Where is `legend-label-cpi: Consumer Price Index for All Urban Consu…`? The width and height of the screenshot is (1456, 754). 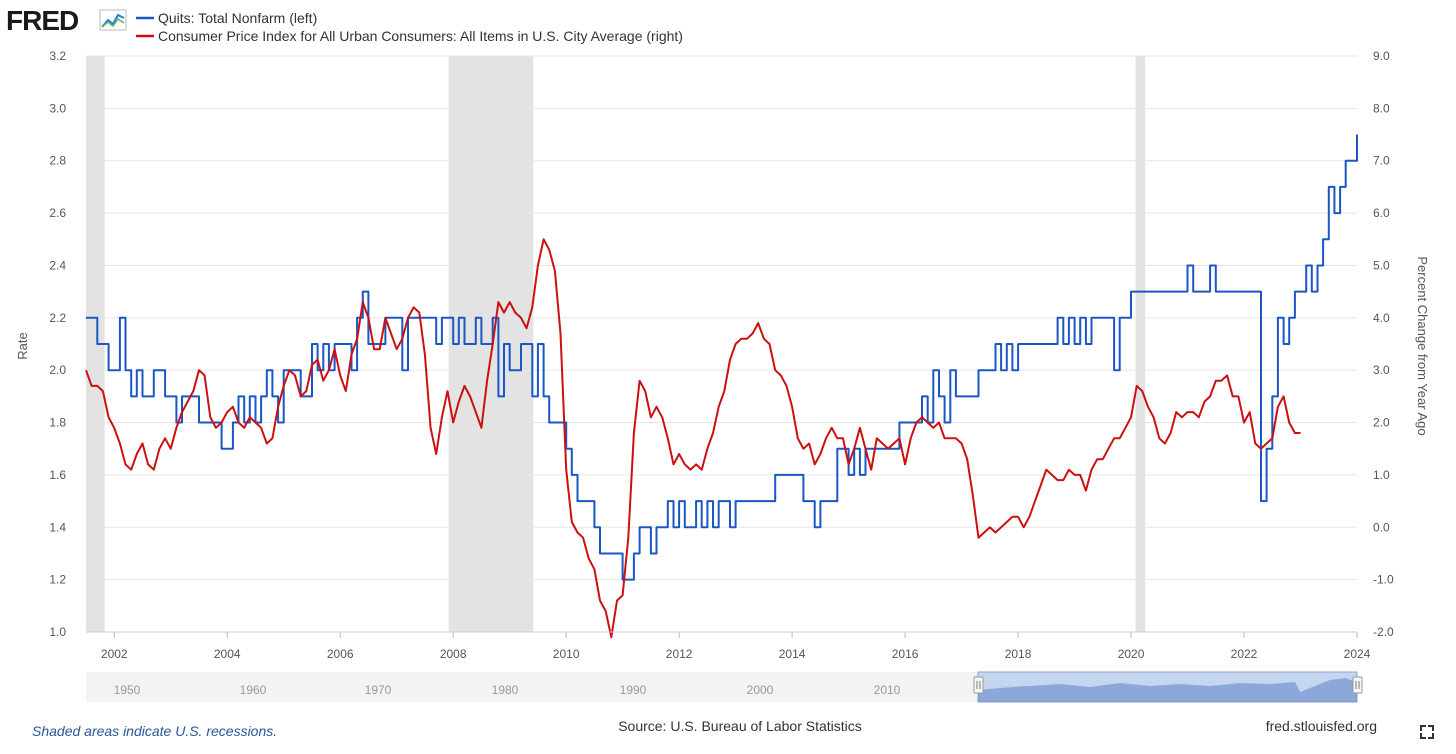
legend-label-cpi: Consumer Price Index for All Urban Consu… is located at coordinates (420, 36).